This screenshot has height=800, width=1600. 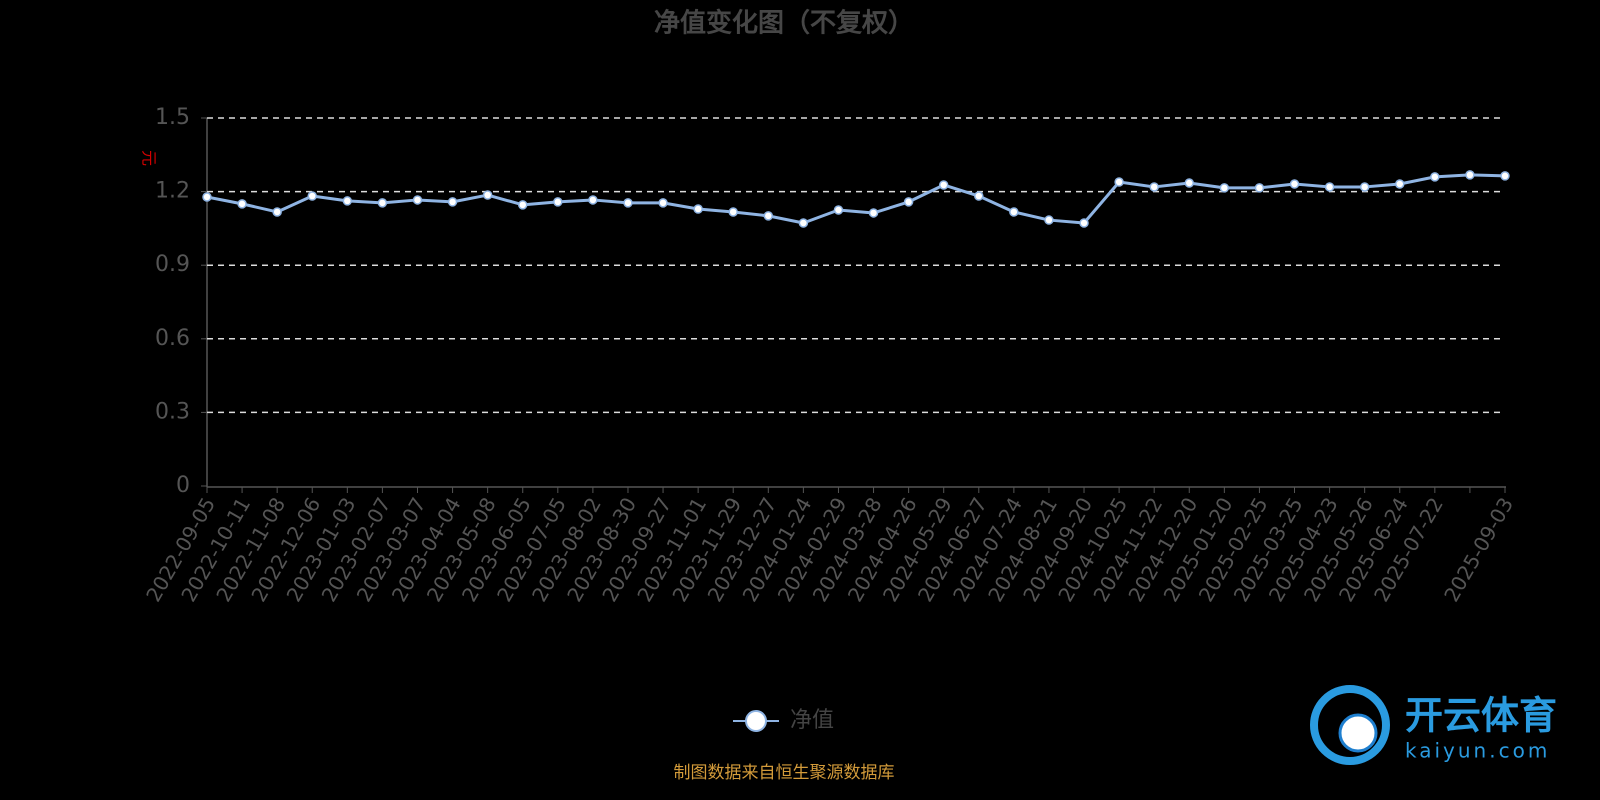 What do you see at coordinates (1481, 716) in the screenshot?
I see `watermark-name: 开云体育` at bounding box center [1481, 716].